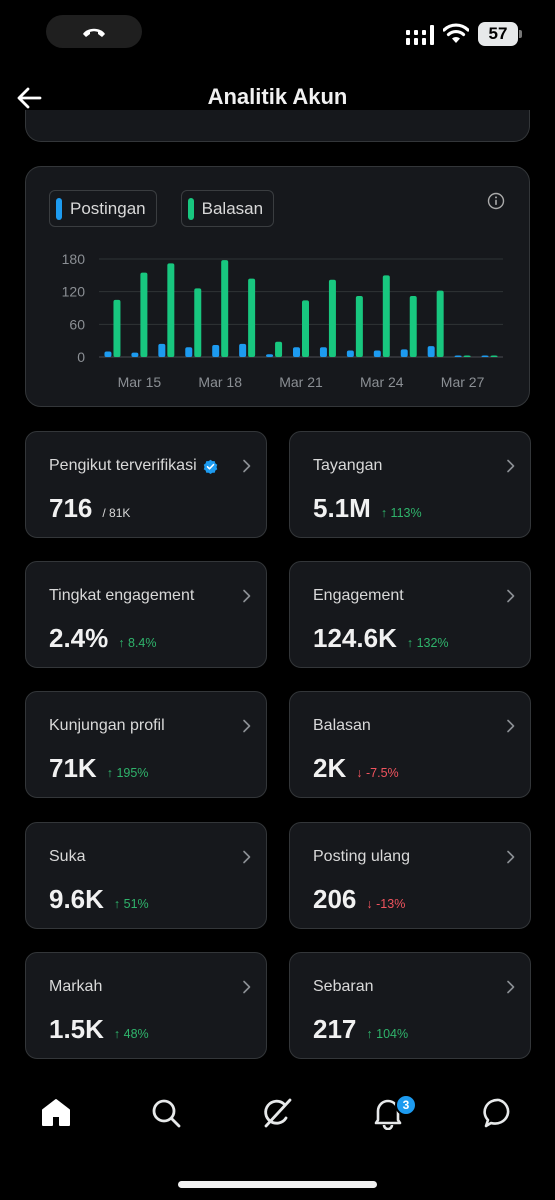 The height and width of the screenshot is (1200, 555). I want to click on stat-label-text: Kunjungan profil, so click(107, 725).